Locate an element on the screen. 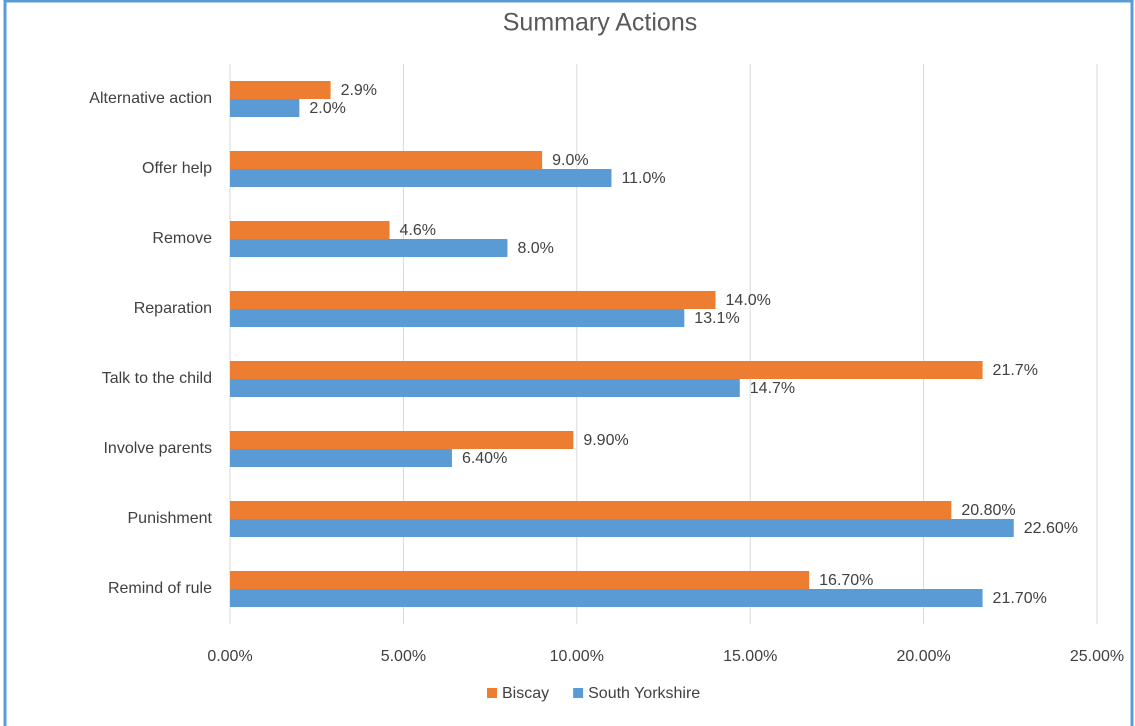 The image size is (1135, 726). x-tick-label: 10.00% is located at coordinates (577, 656).